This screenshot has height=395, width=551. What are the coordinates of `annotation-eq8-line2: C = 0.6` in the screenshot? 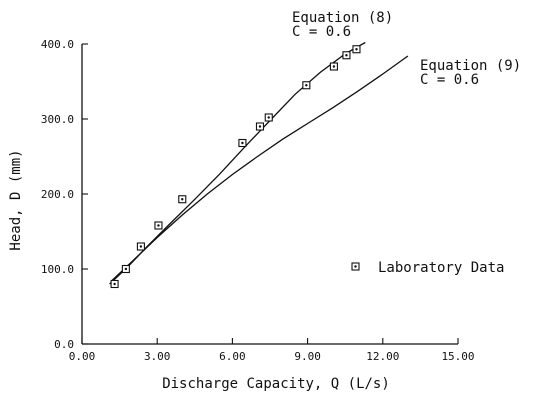 It's located at (321, 32).